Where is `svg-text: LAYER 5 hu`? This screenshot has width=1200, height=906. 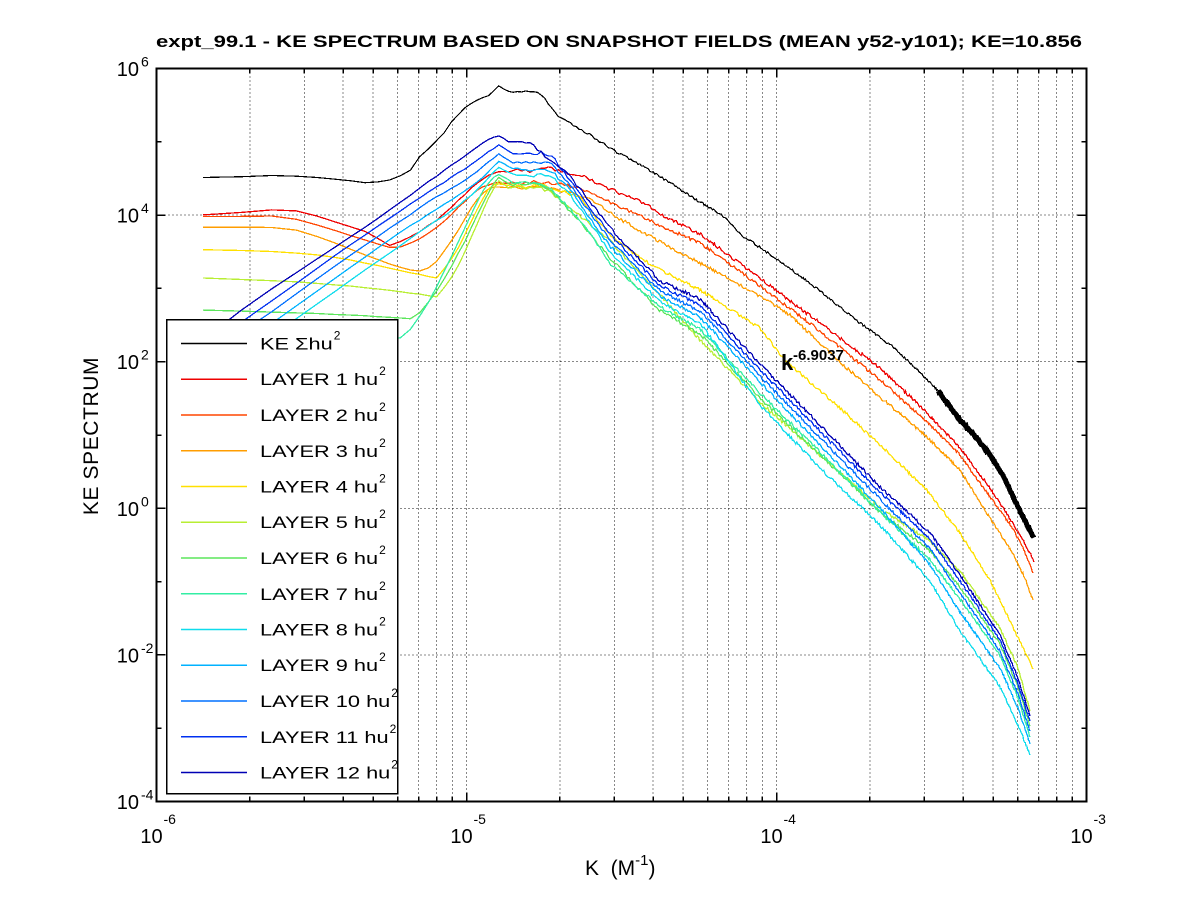 svg-text: LAYER 5 hu is located at coordinates (319, 522).